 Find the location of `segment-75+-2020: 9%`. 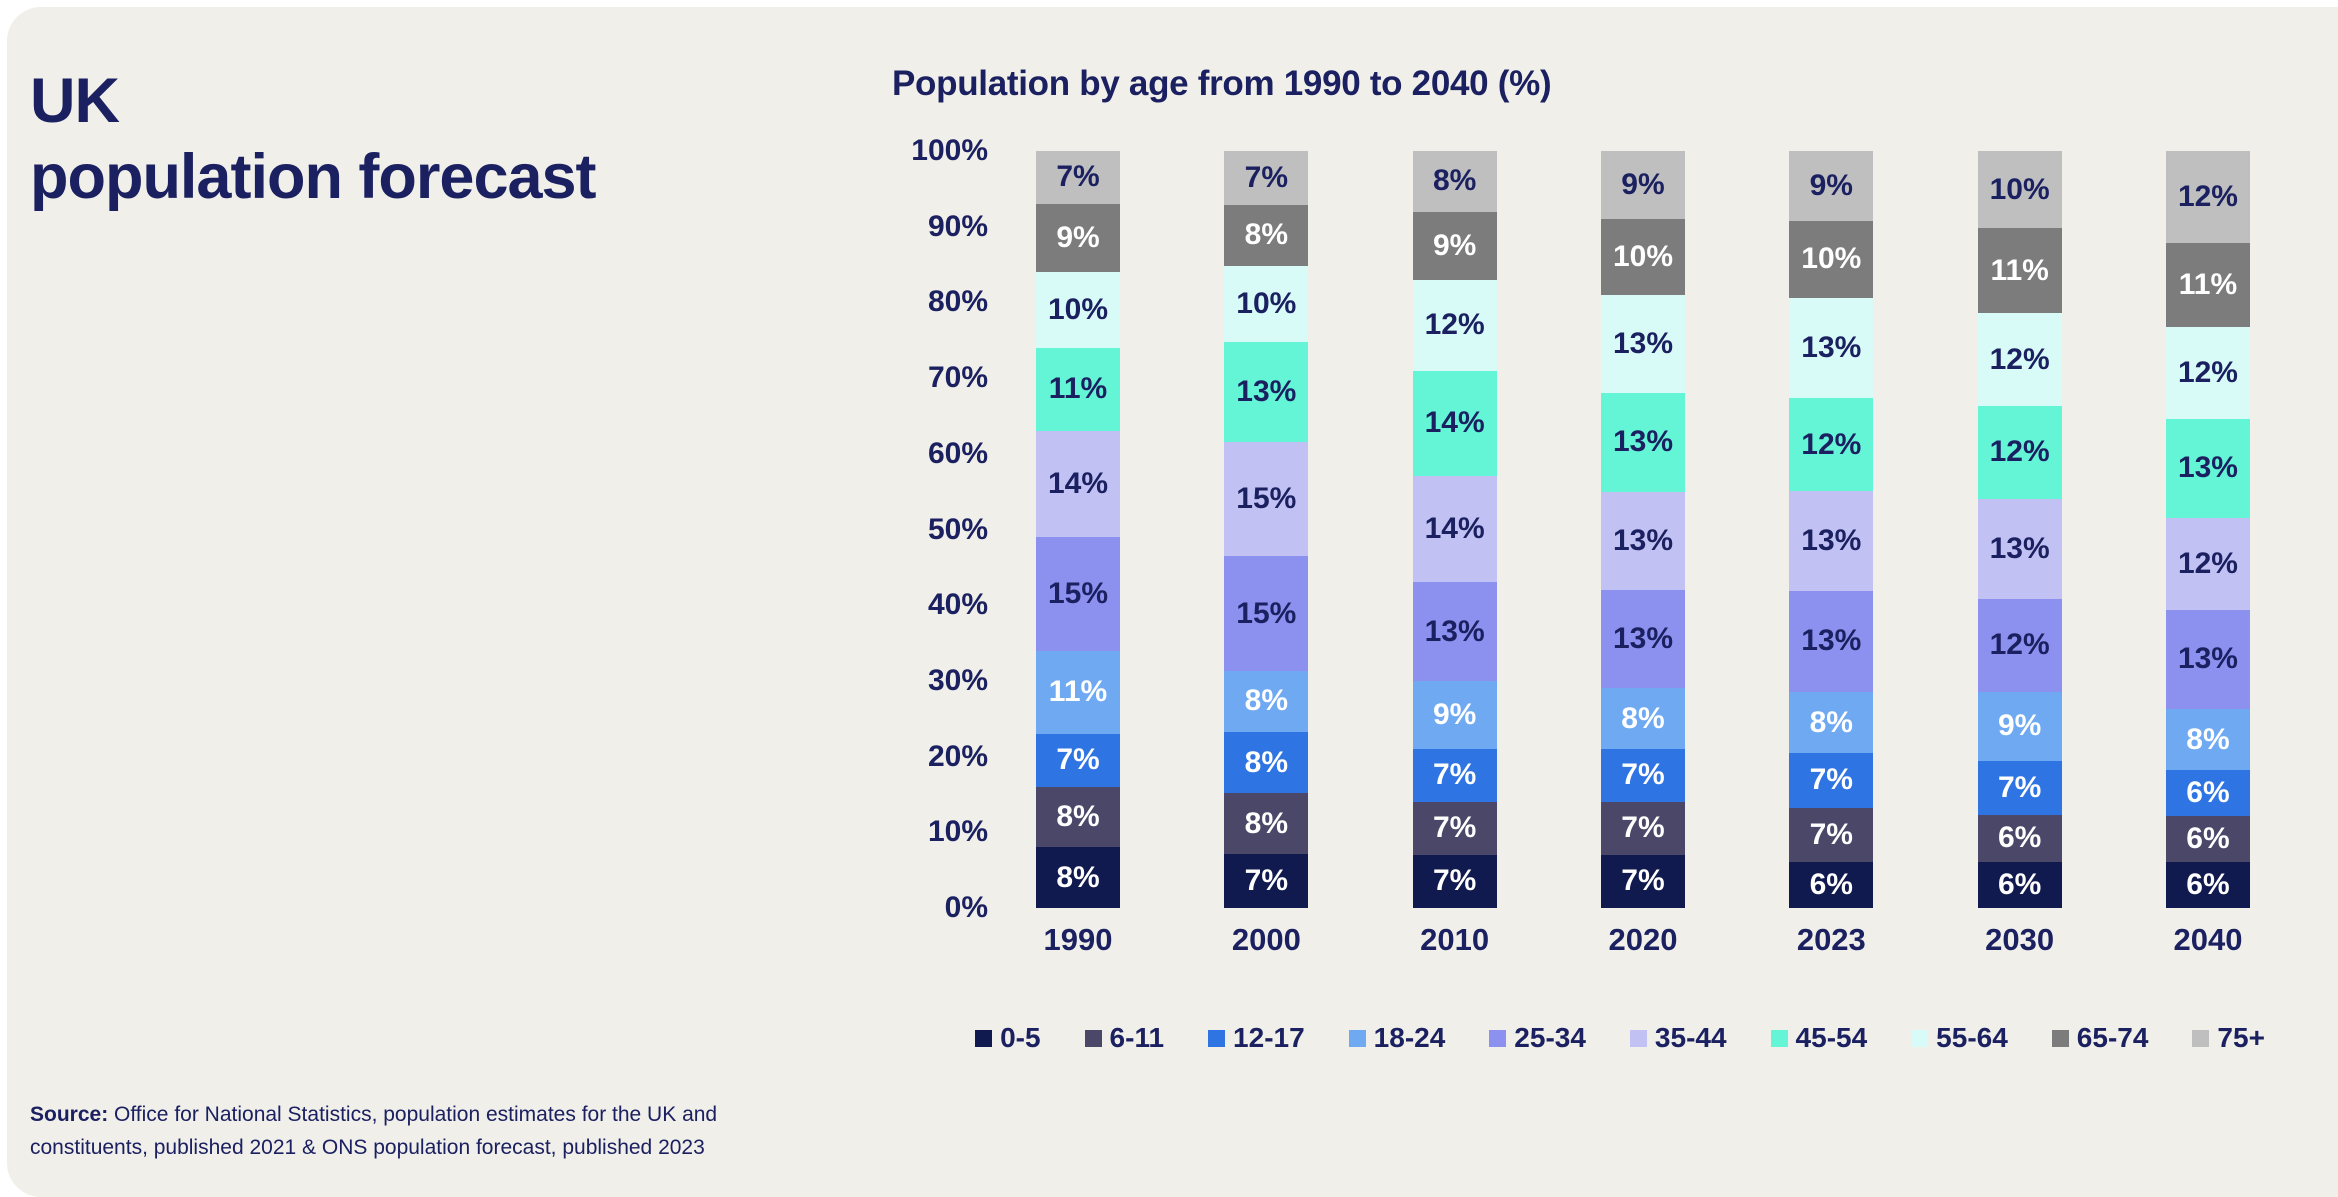

segment-75+-2020: 9% is located at coordinates (1642, 185).